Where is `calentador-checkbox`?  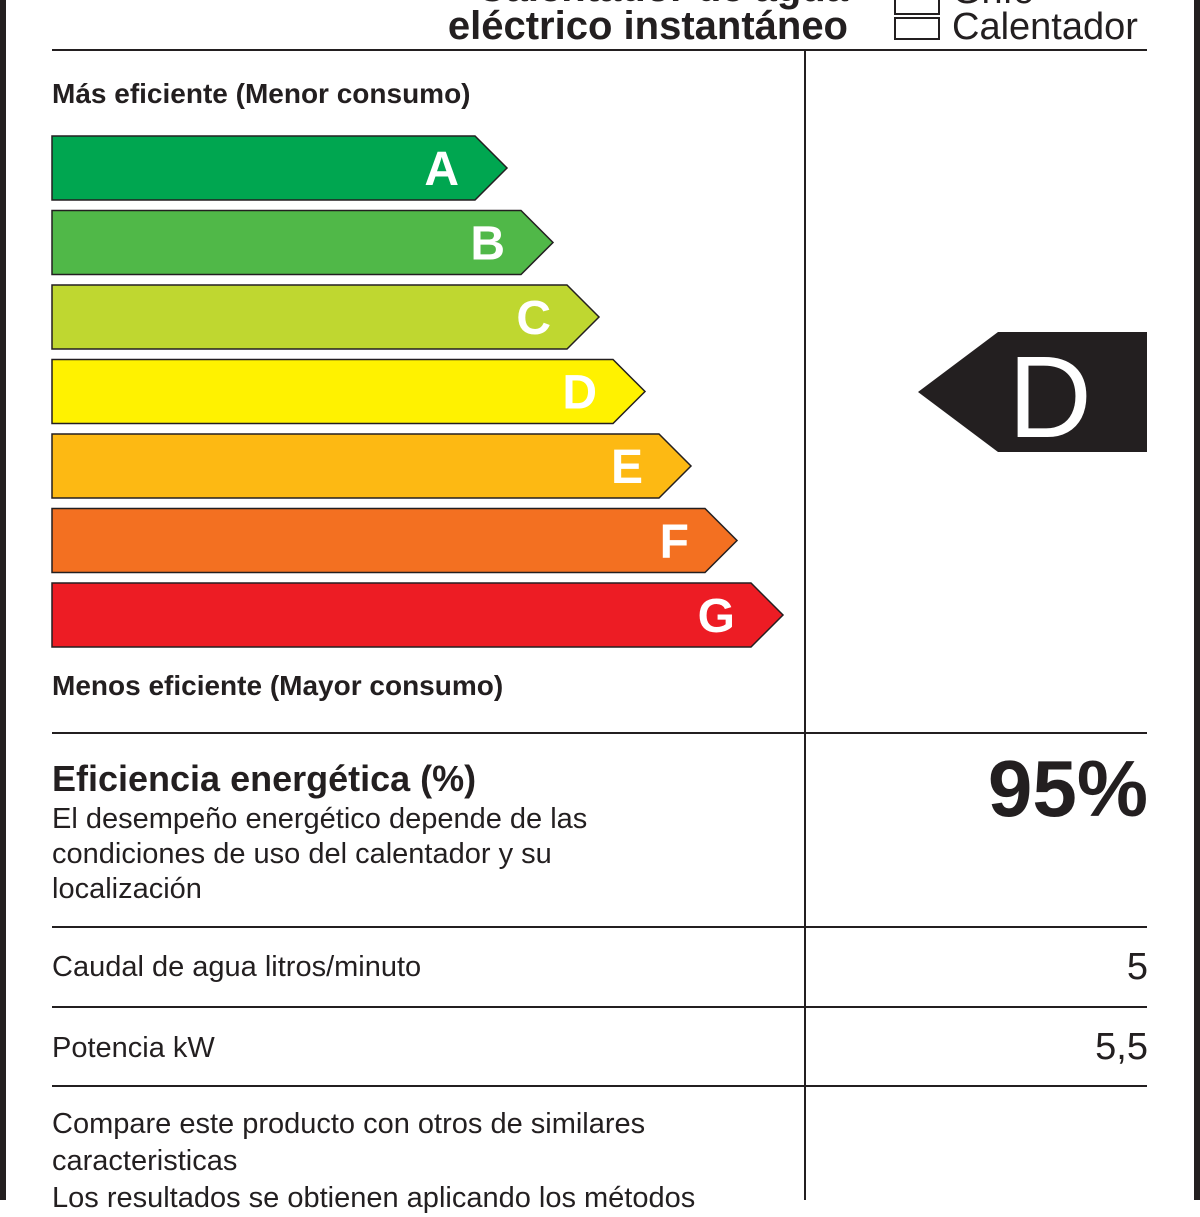 calentador-checkbox is located at coordinates (917, 28).